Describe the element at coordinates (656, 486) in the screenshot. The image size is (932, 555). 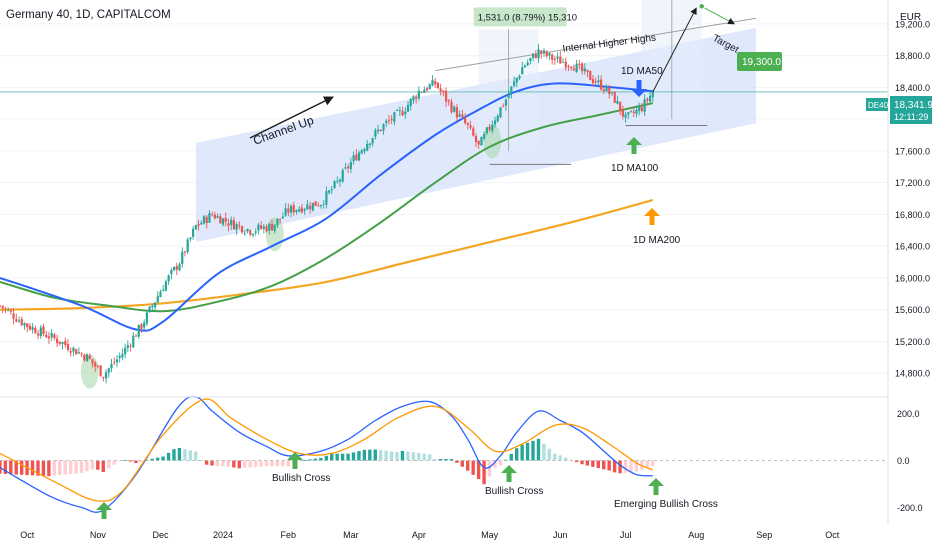
I see `macd-arrow-jun` at that location.